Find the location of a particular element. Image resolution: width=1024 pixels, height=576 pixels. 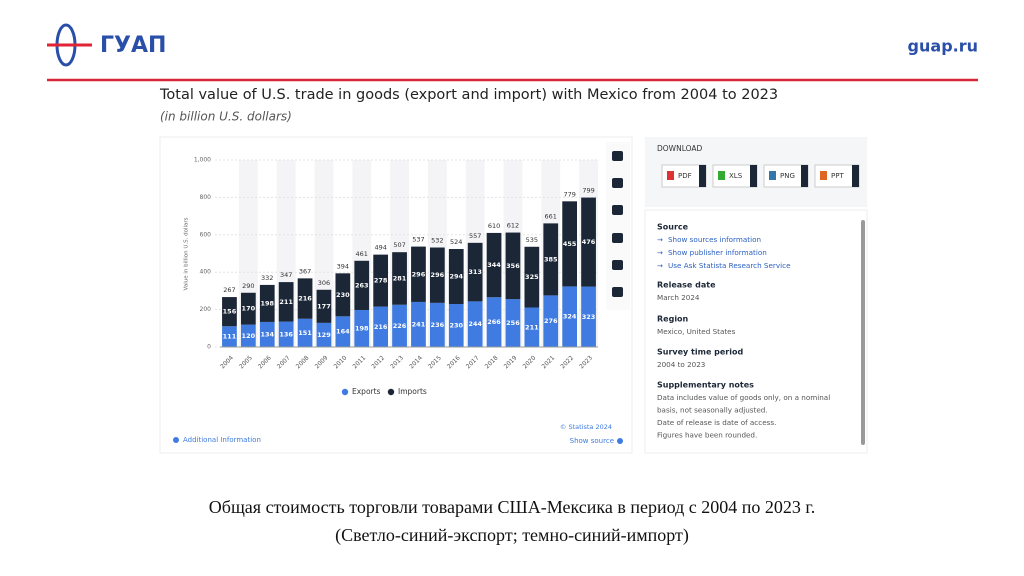

format-label: XLS is located at coordinates (736, 176).